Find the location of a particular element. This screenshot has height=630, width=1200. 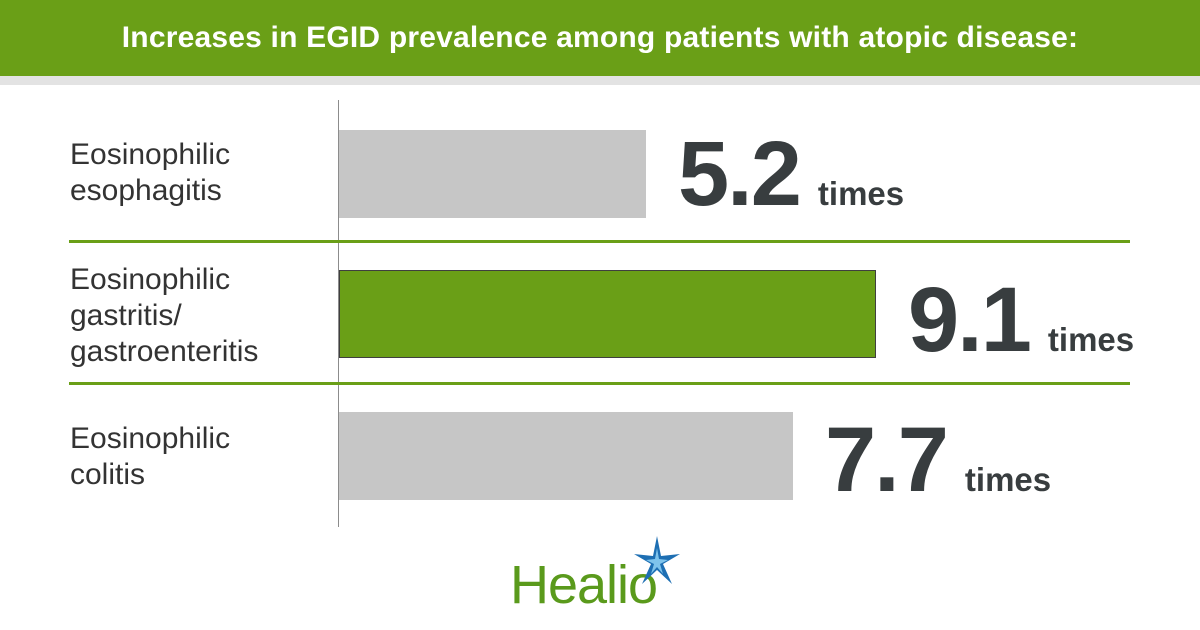

value-label-colitis: 7.7 times is located at coordinates (938, 460).